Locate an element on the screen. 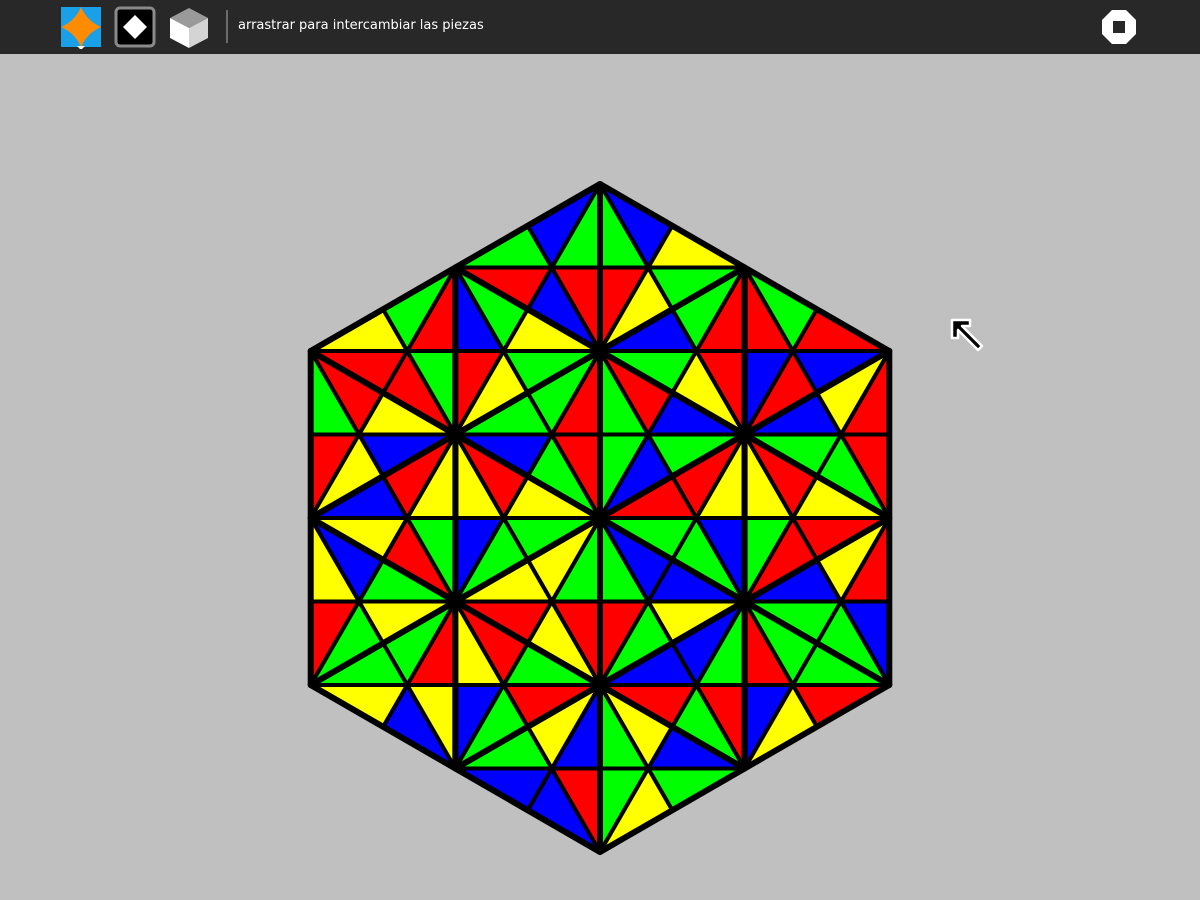 The width and height of the screenshot is (1200, 900). toolbar: arrastrar para intercambiar las piezas is located at coordinates (600, 27).